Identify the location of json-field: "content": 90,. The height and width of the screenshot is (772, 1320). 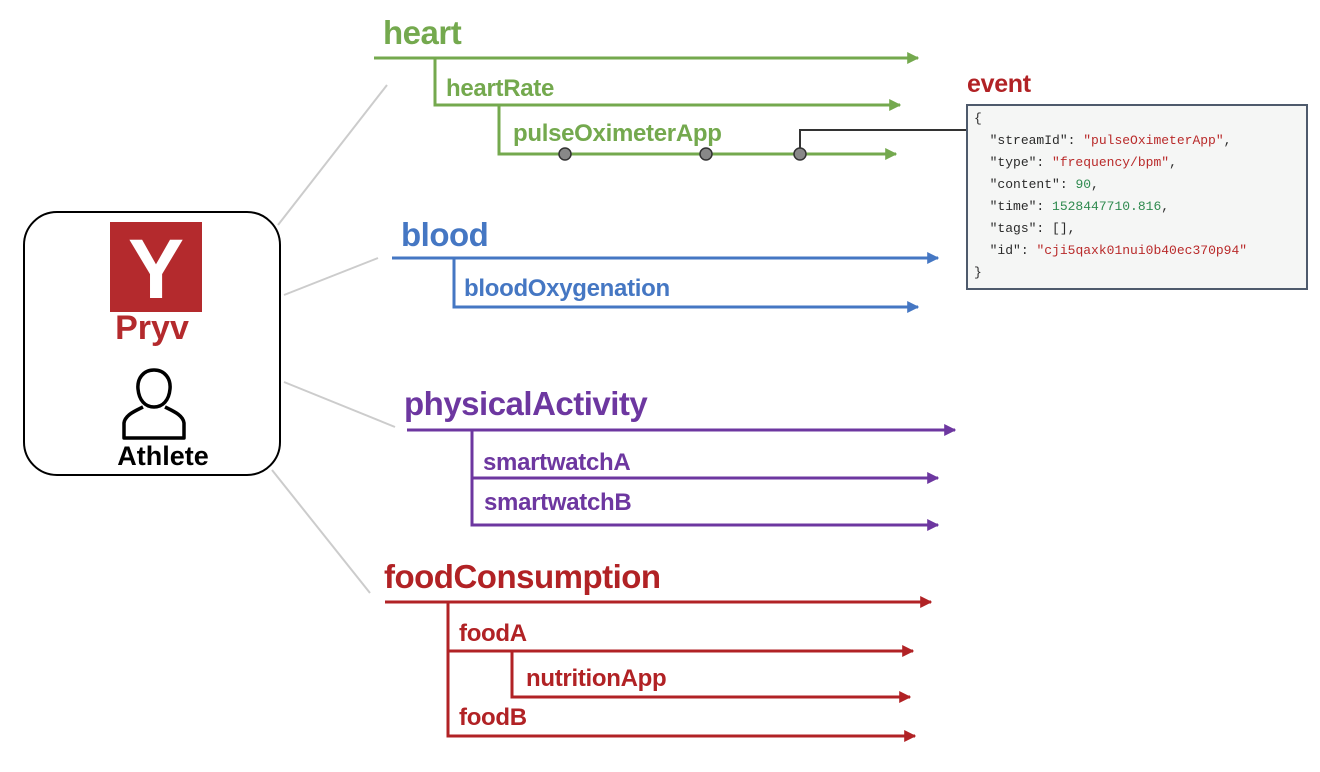
(1044, 184).